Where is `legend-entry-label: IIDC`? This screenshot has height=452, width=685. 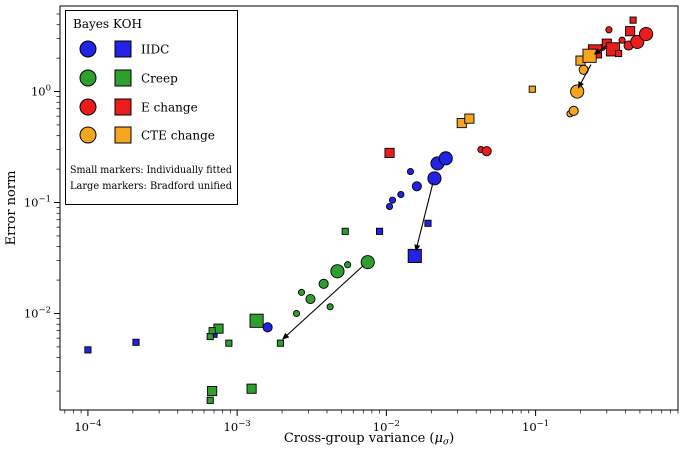
legend-entry-label: IIDC is located at coordinates (155, 50).